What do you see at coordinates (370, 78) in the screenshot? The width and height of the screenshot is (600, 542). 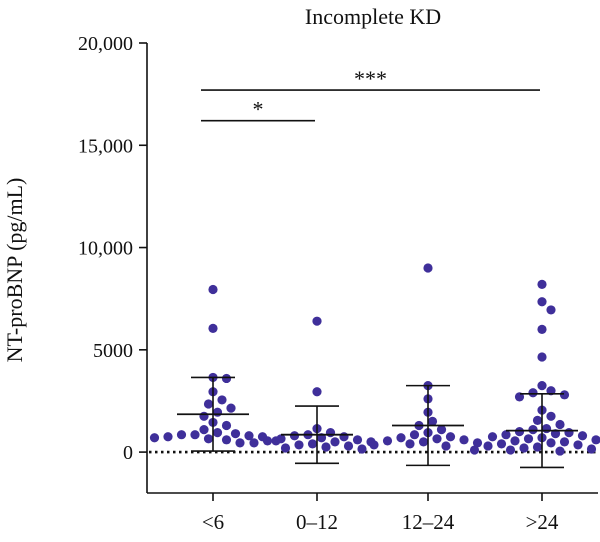 I see `significance-label: ***` at bounding box center [370, 78].